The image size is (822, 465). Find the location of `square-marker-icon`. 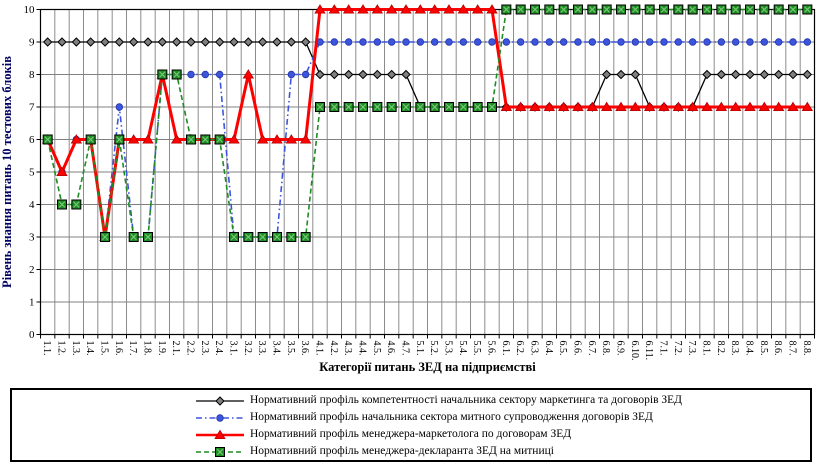

square-marker-icon is located at coordinates (220, 451).